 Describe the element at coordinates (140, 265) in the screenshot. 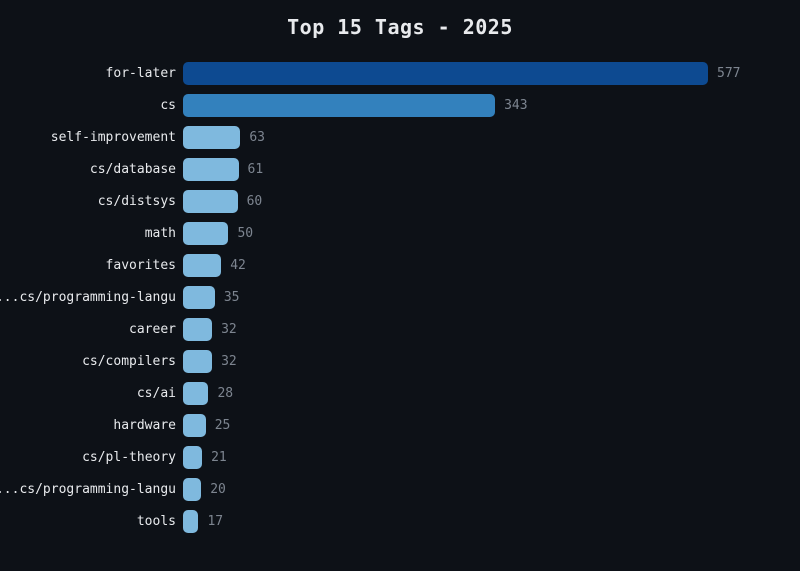

I see `tag-label: favorites` at that location.